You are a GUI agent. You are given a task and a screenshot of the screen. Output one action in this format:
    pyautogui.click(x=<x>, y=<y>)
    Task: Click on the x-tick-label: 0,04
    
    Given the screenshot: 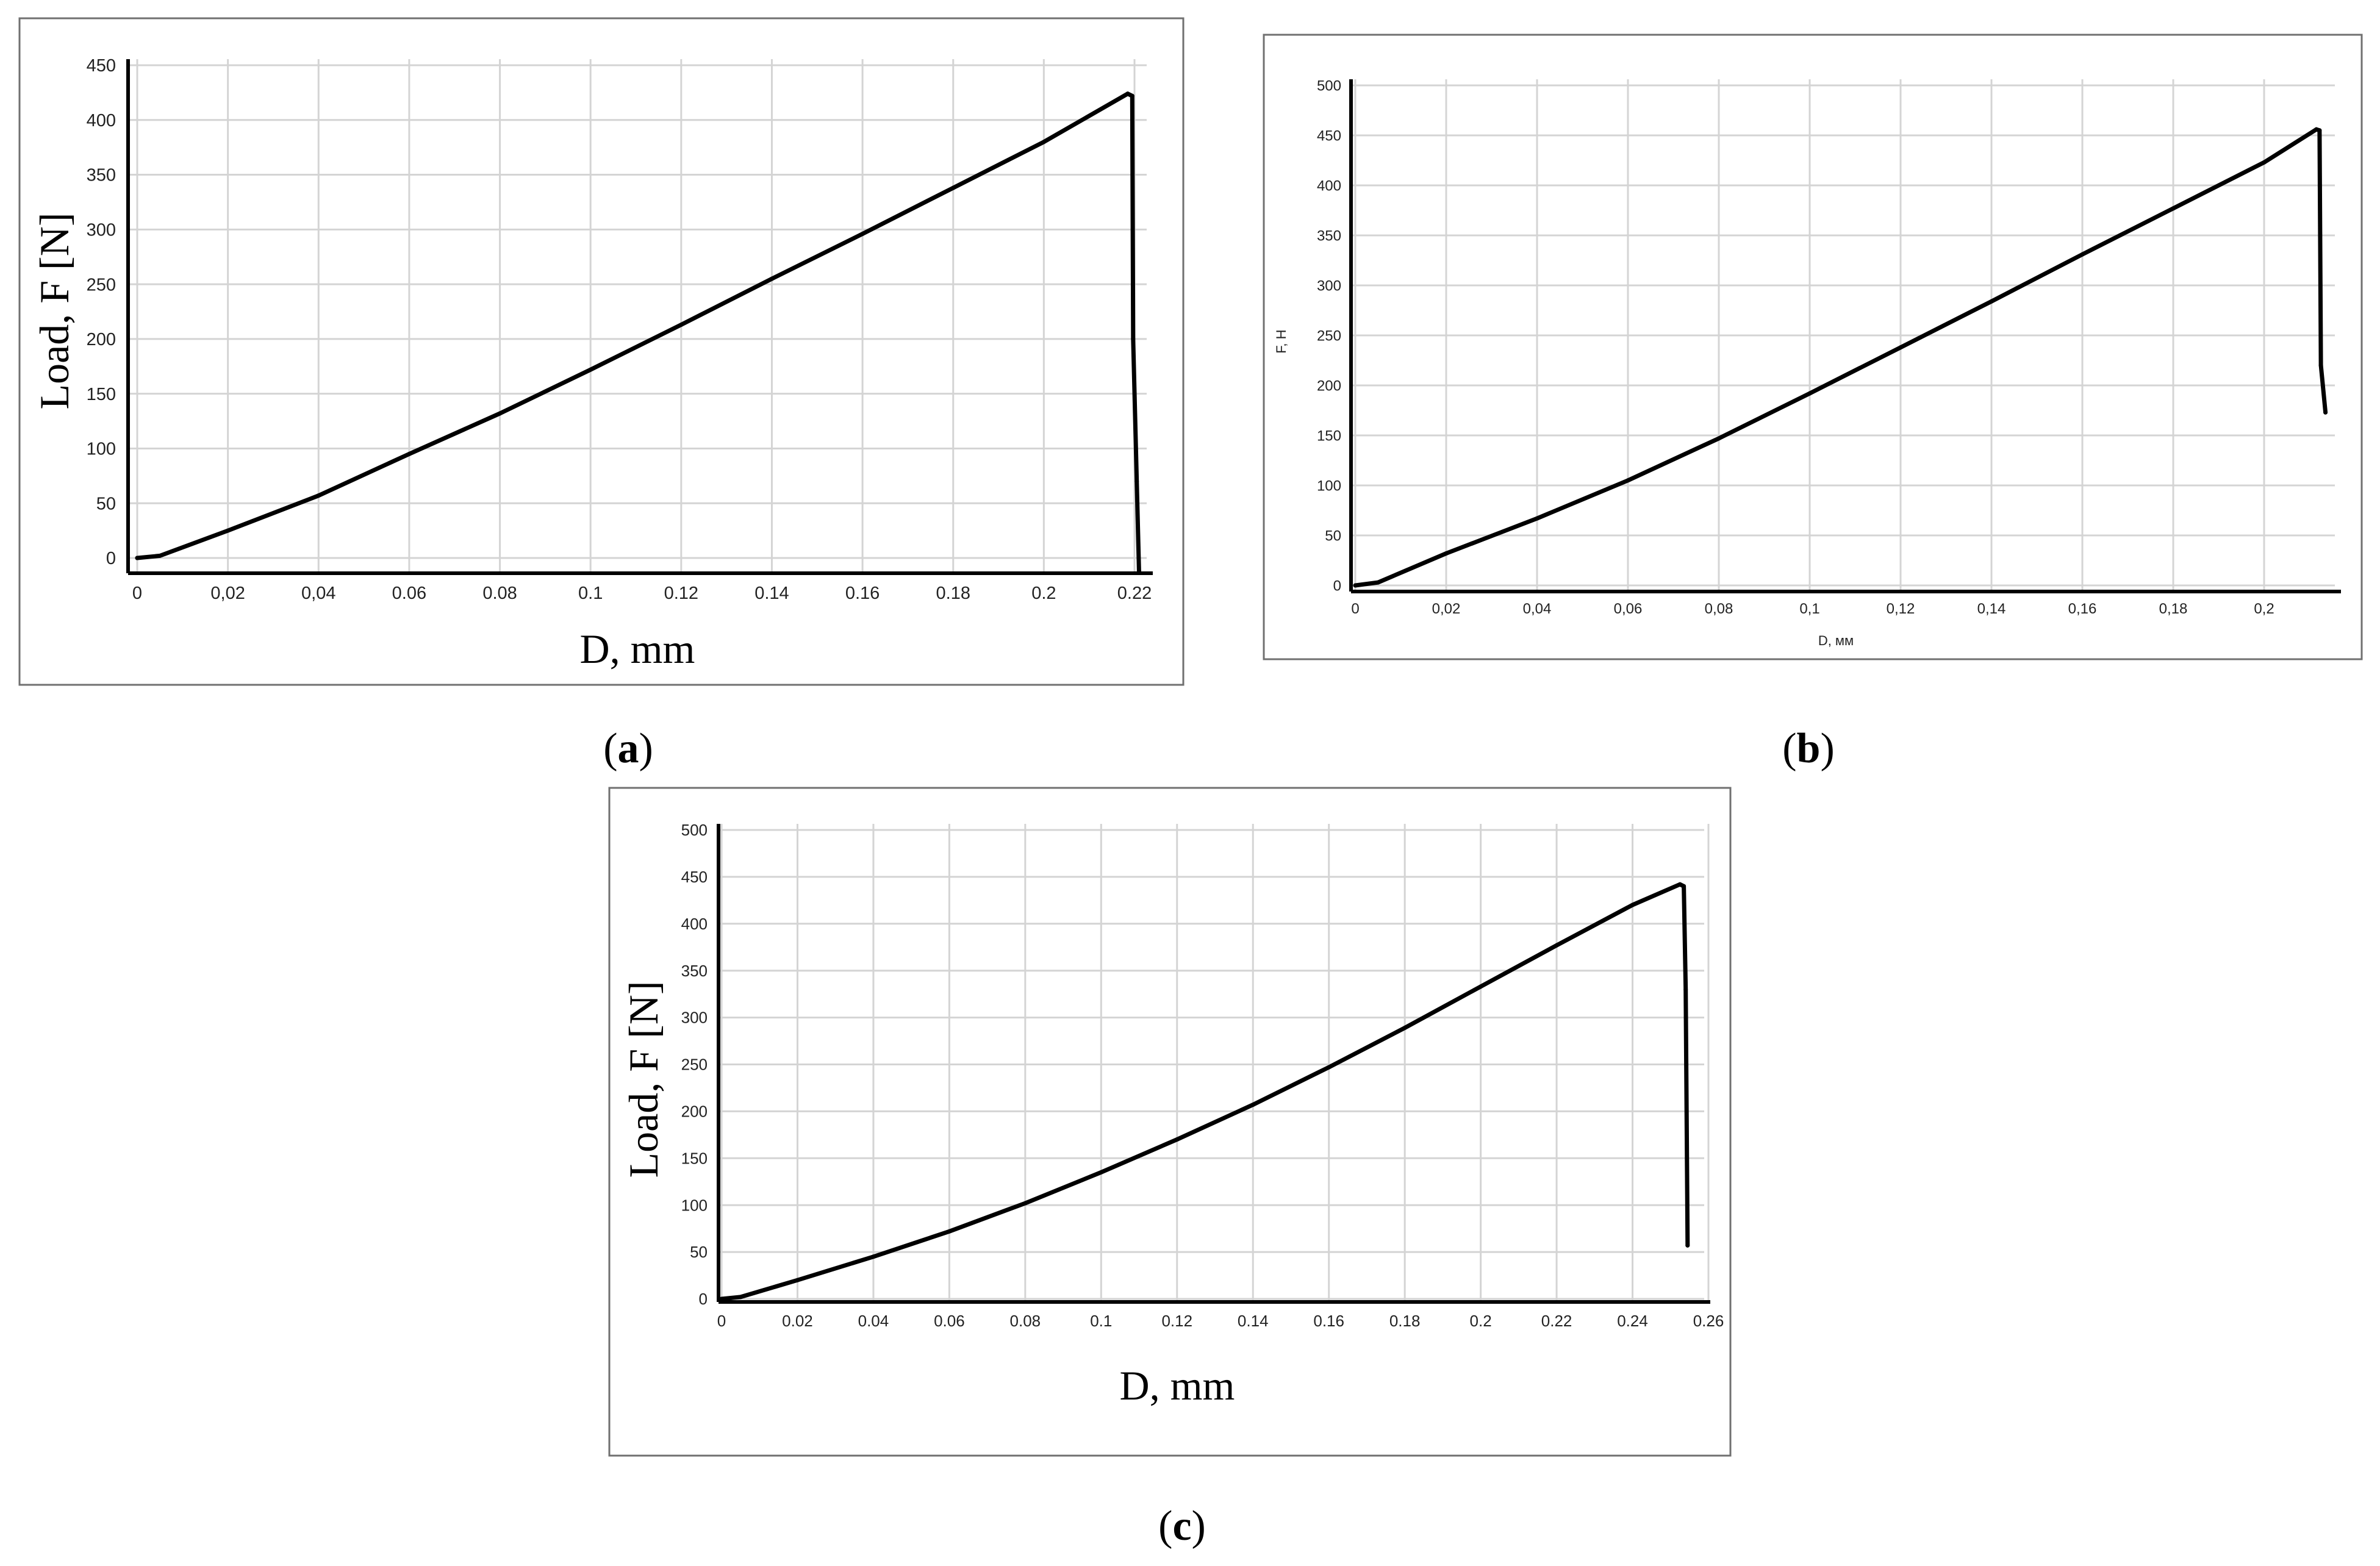 What is the action you would take?
    pyautogui.click(x=1537, y=609)
    